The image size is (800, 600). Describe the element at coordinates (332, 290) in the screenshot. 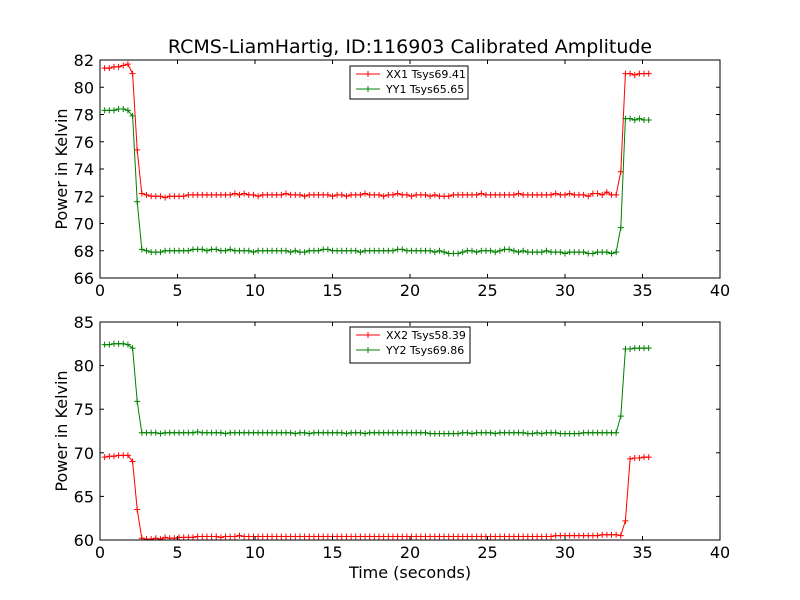

I see `x-tick-label: 15` at that location.